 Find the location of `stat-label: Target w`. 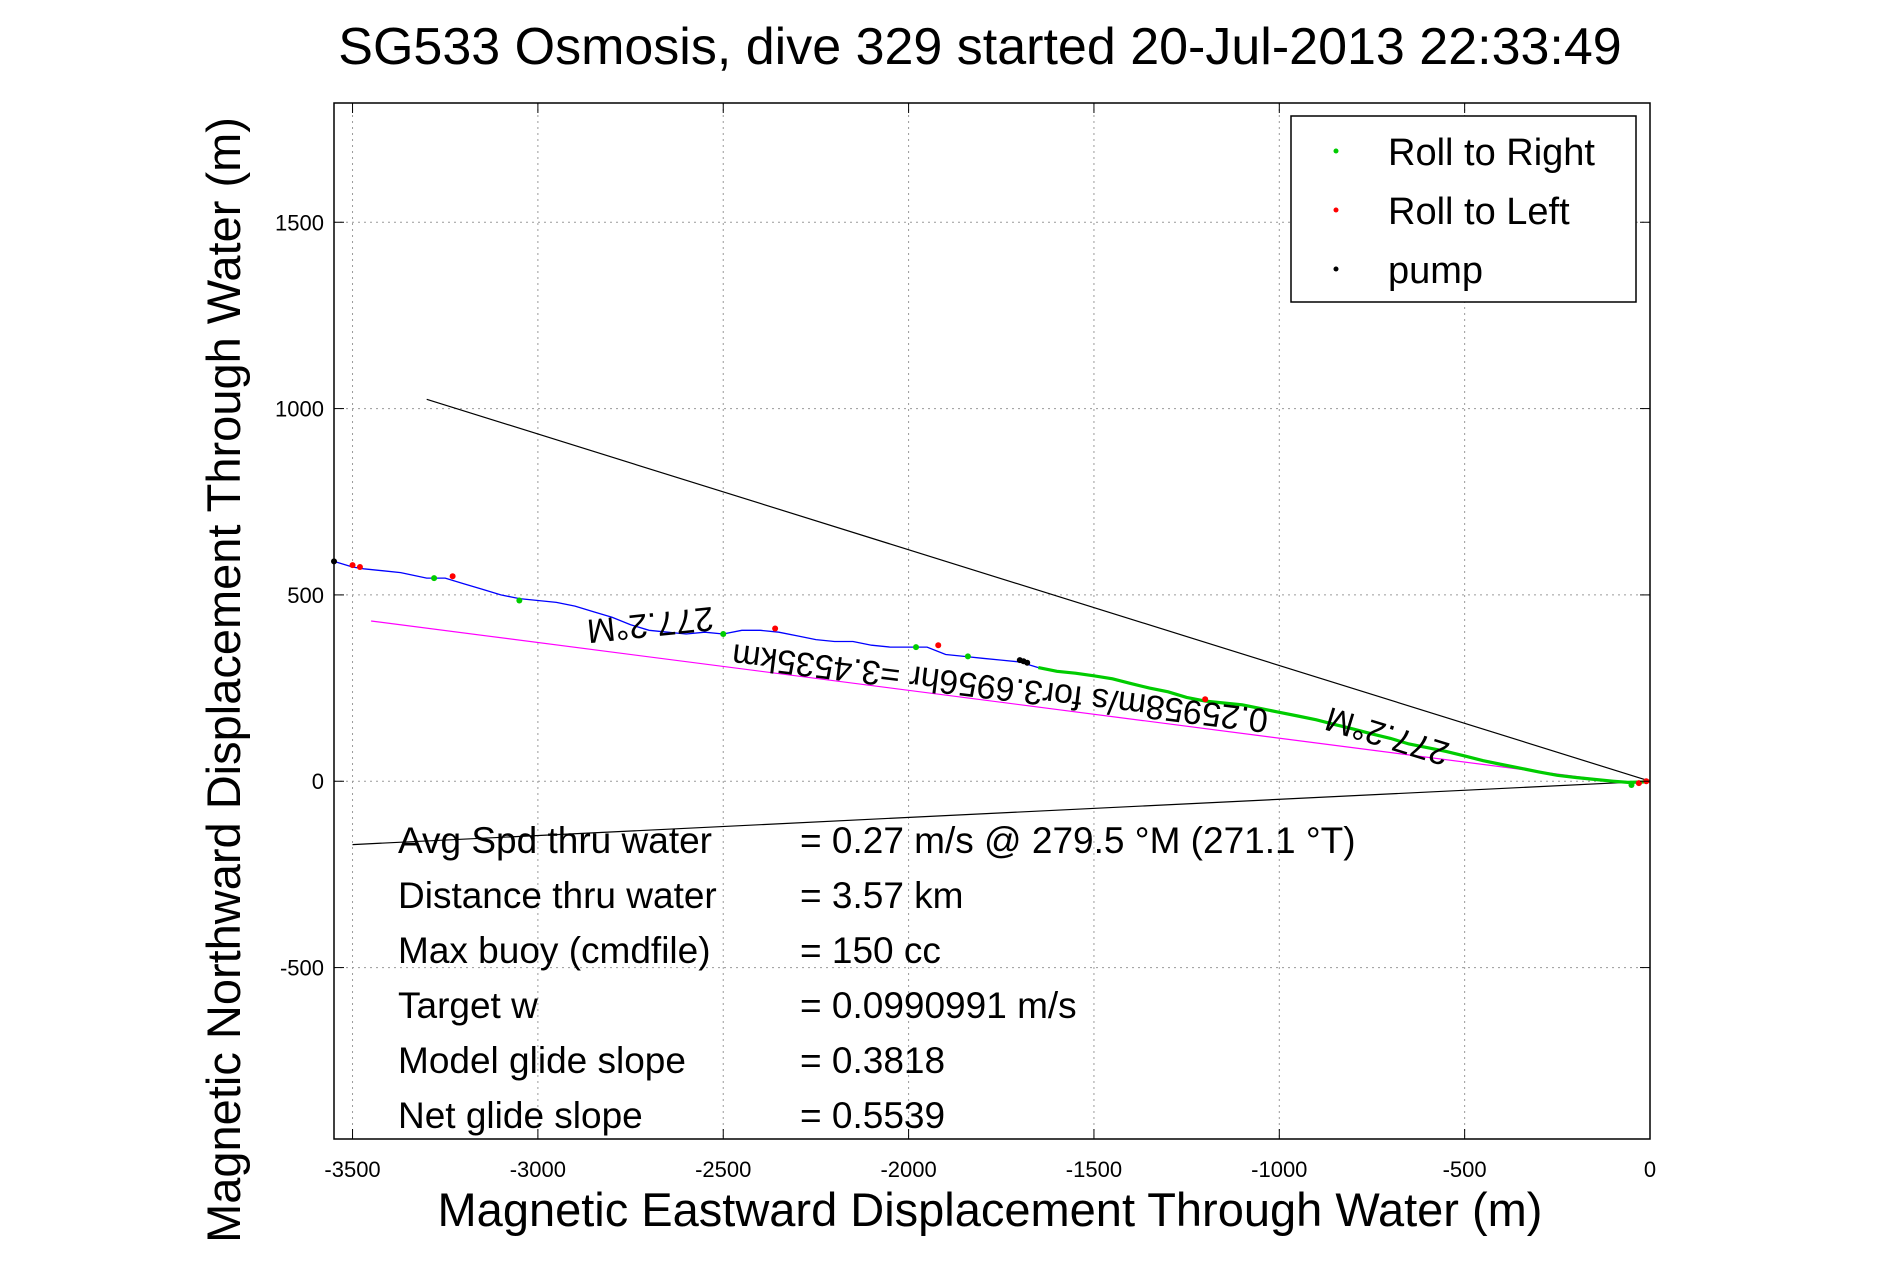

stat-label: Target w is located at coordinates (468, 1005).